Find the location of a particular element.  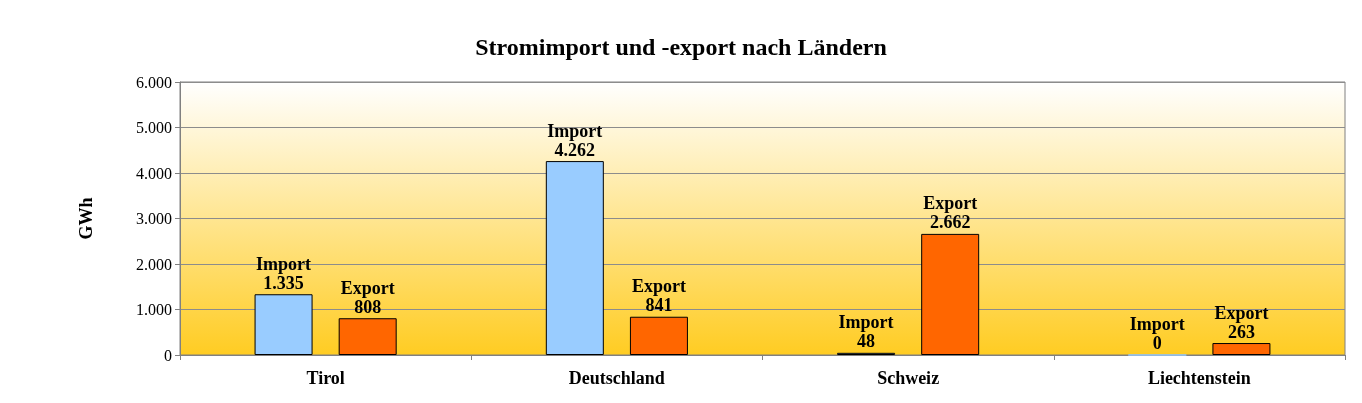

series-label: Export is located at coordinates (367, 287).